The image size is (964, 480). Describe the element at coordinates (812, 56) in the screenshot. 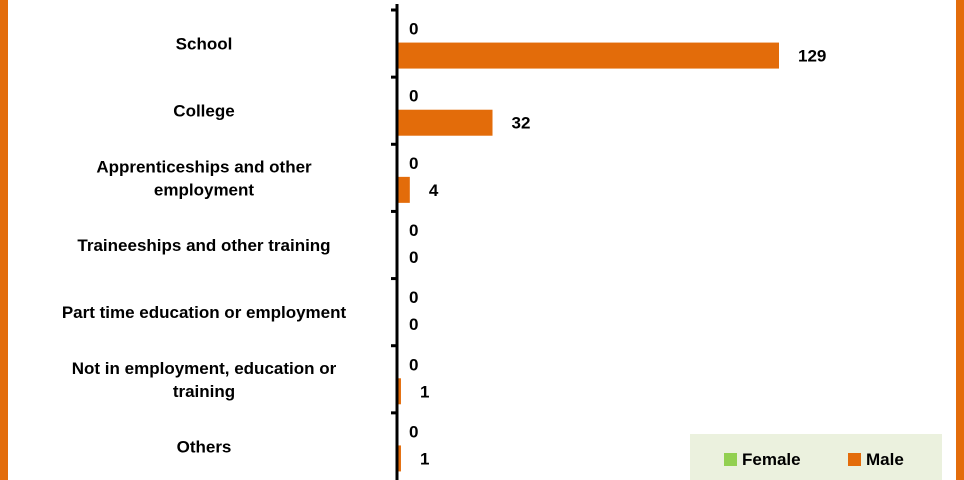

I see `value-label-male: 129` at that location.